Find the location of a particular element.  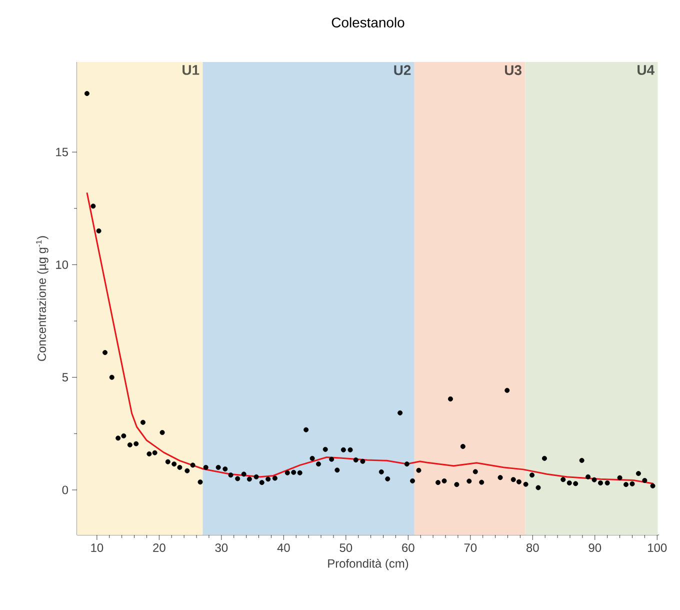

x-axis-title: Profondità (cm) is located at coordinates (368, 564).